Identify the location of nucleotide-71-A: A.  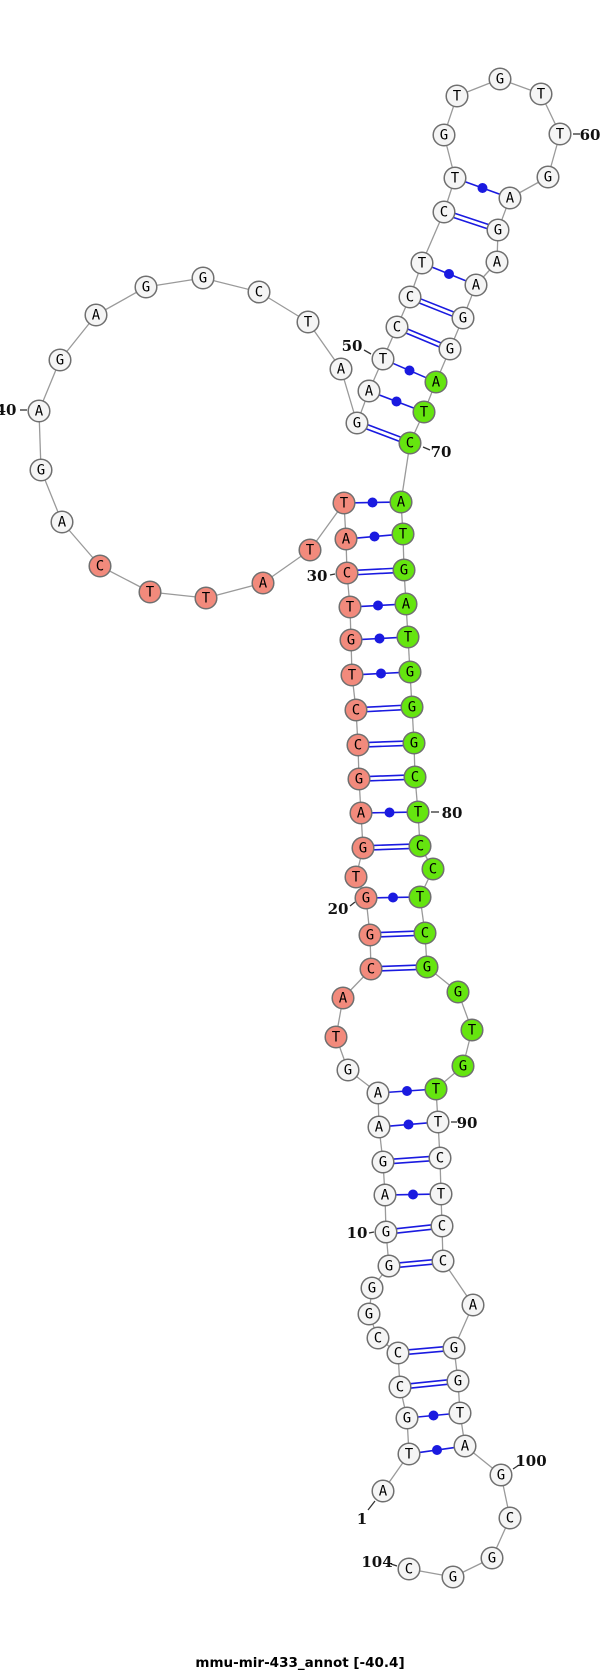
(401, 502).